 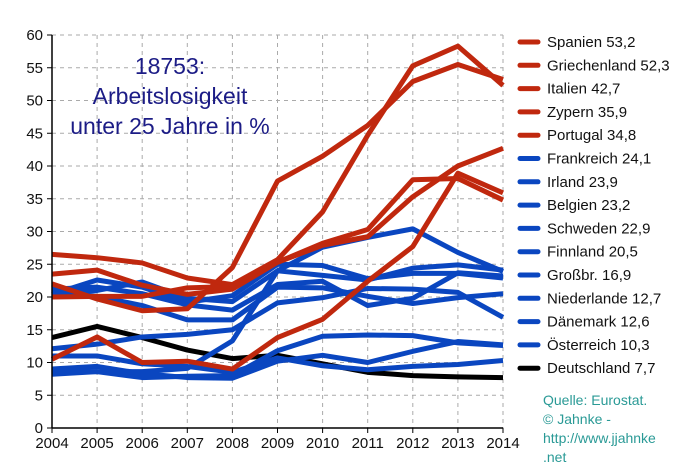 I want to click on x-tick-label: 2008, so click(x=232, y=443).